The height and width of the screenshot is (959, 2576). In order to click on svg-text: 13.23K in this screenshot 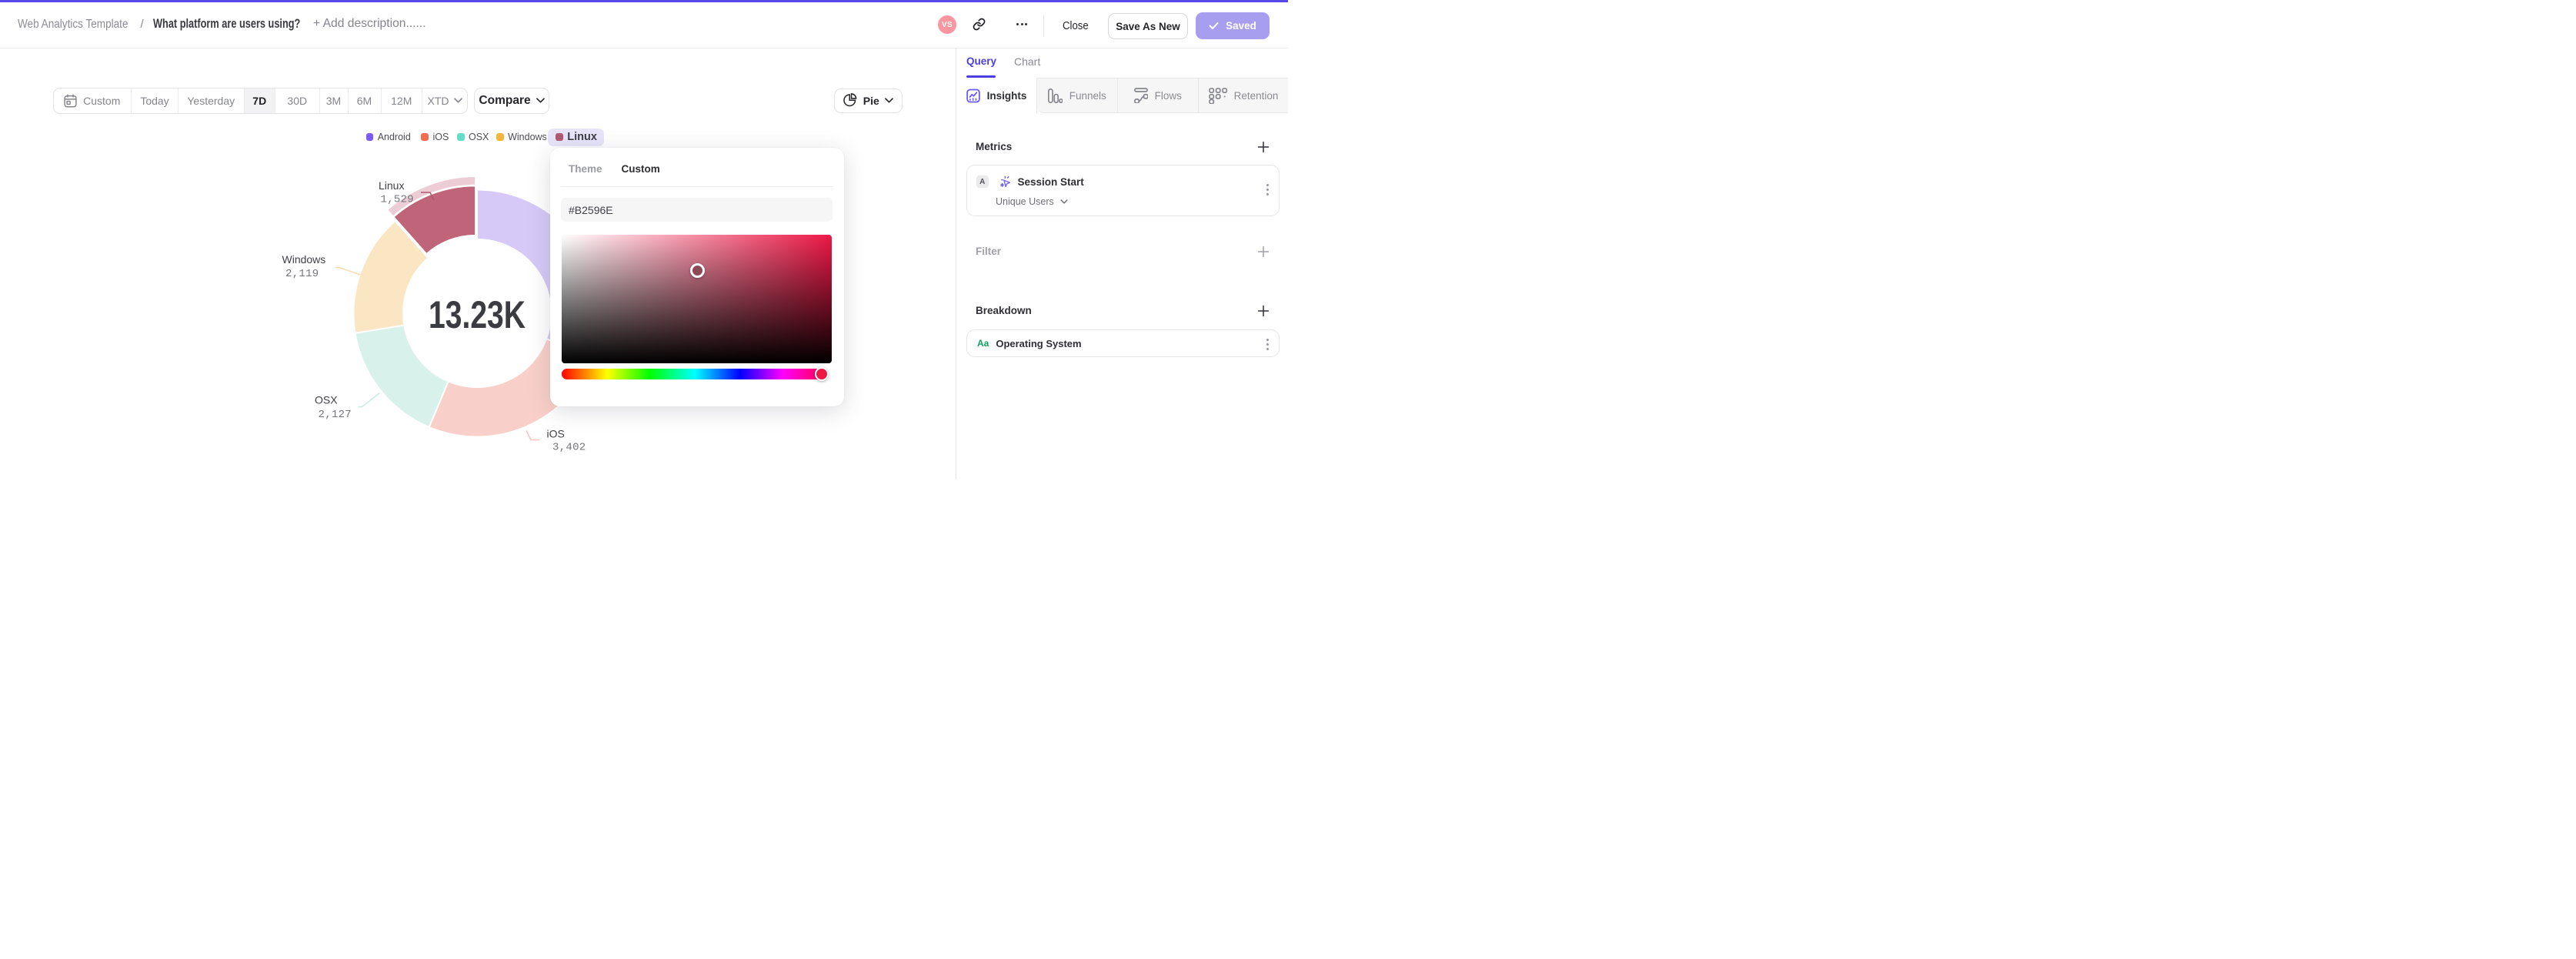, I will do `click(478, 314)`.